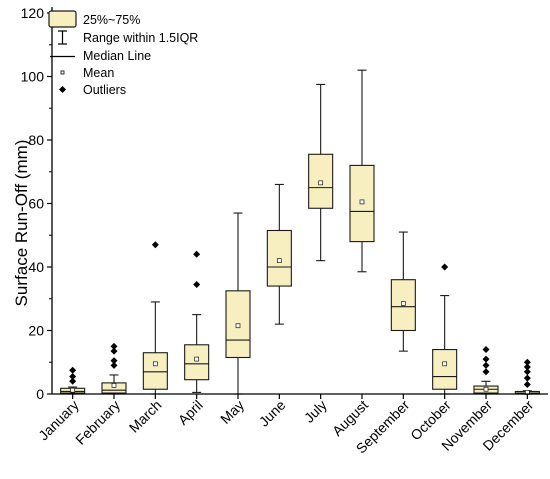 Image resolution: width=550 pixels, height=479 pixels. Describe the element at coordinates (33, 77) in the screenshot. I see `y-tick-label: 100` at that location.